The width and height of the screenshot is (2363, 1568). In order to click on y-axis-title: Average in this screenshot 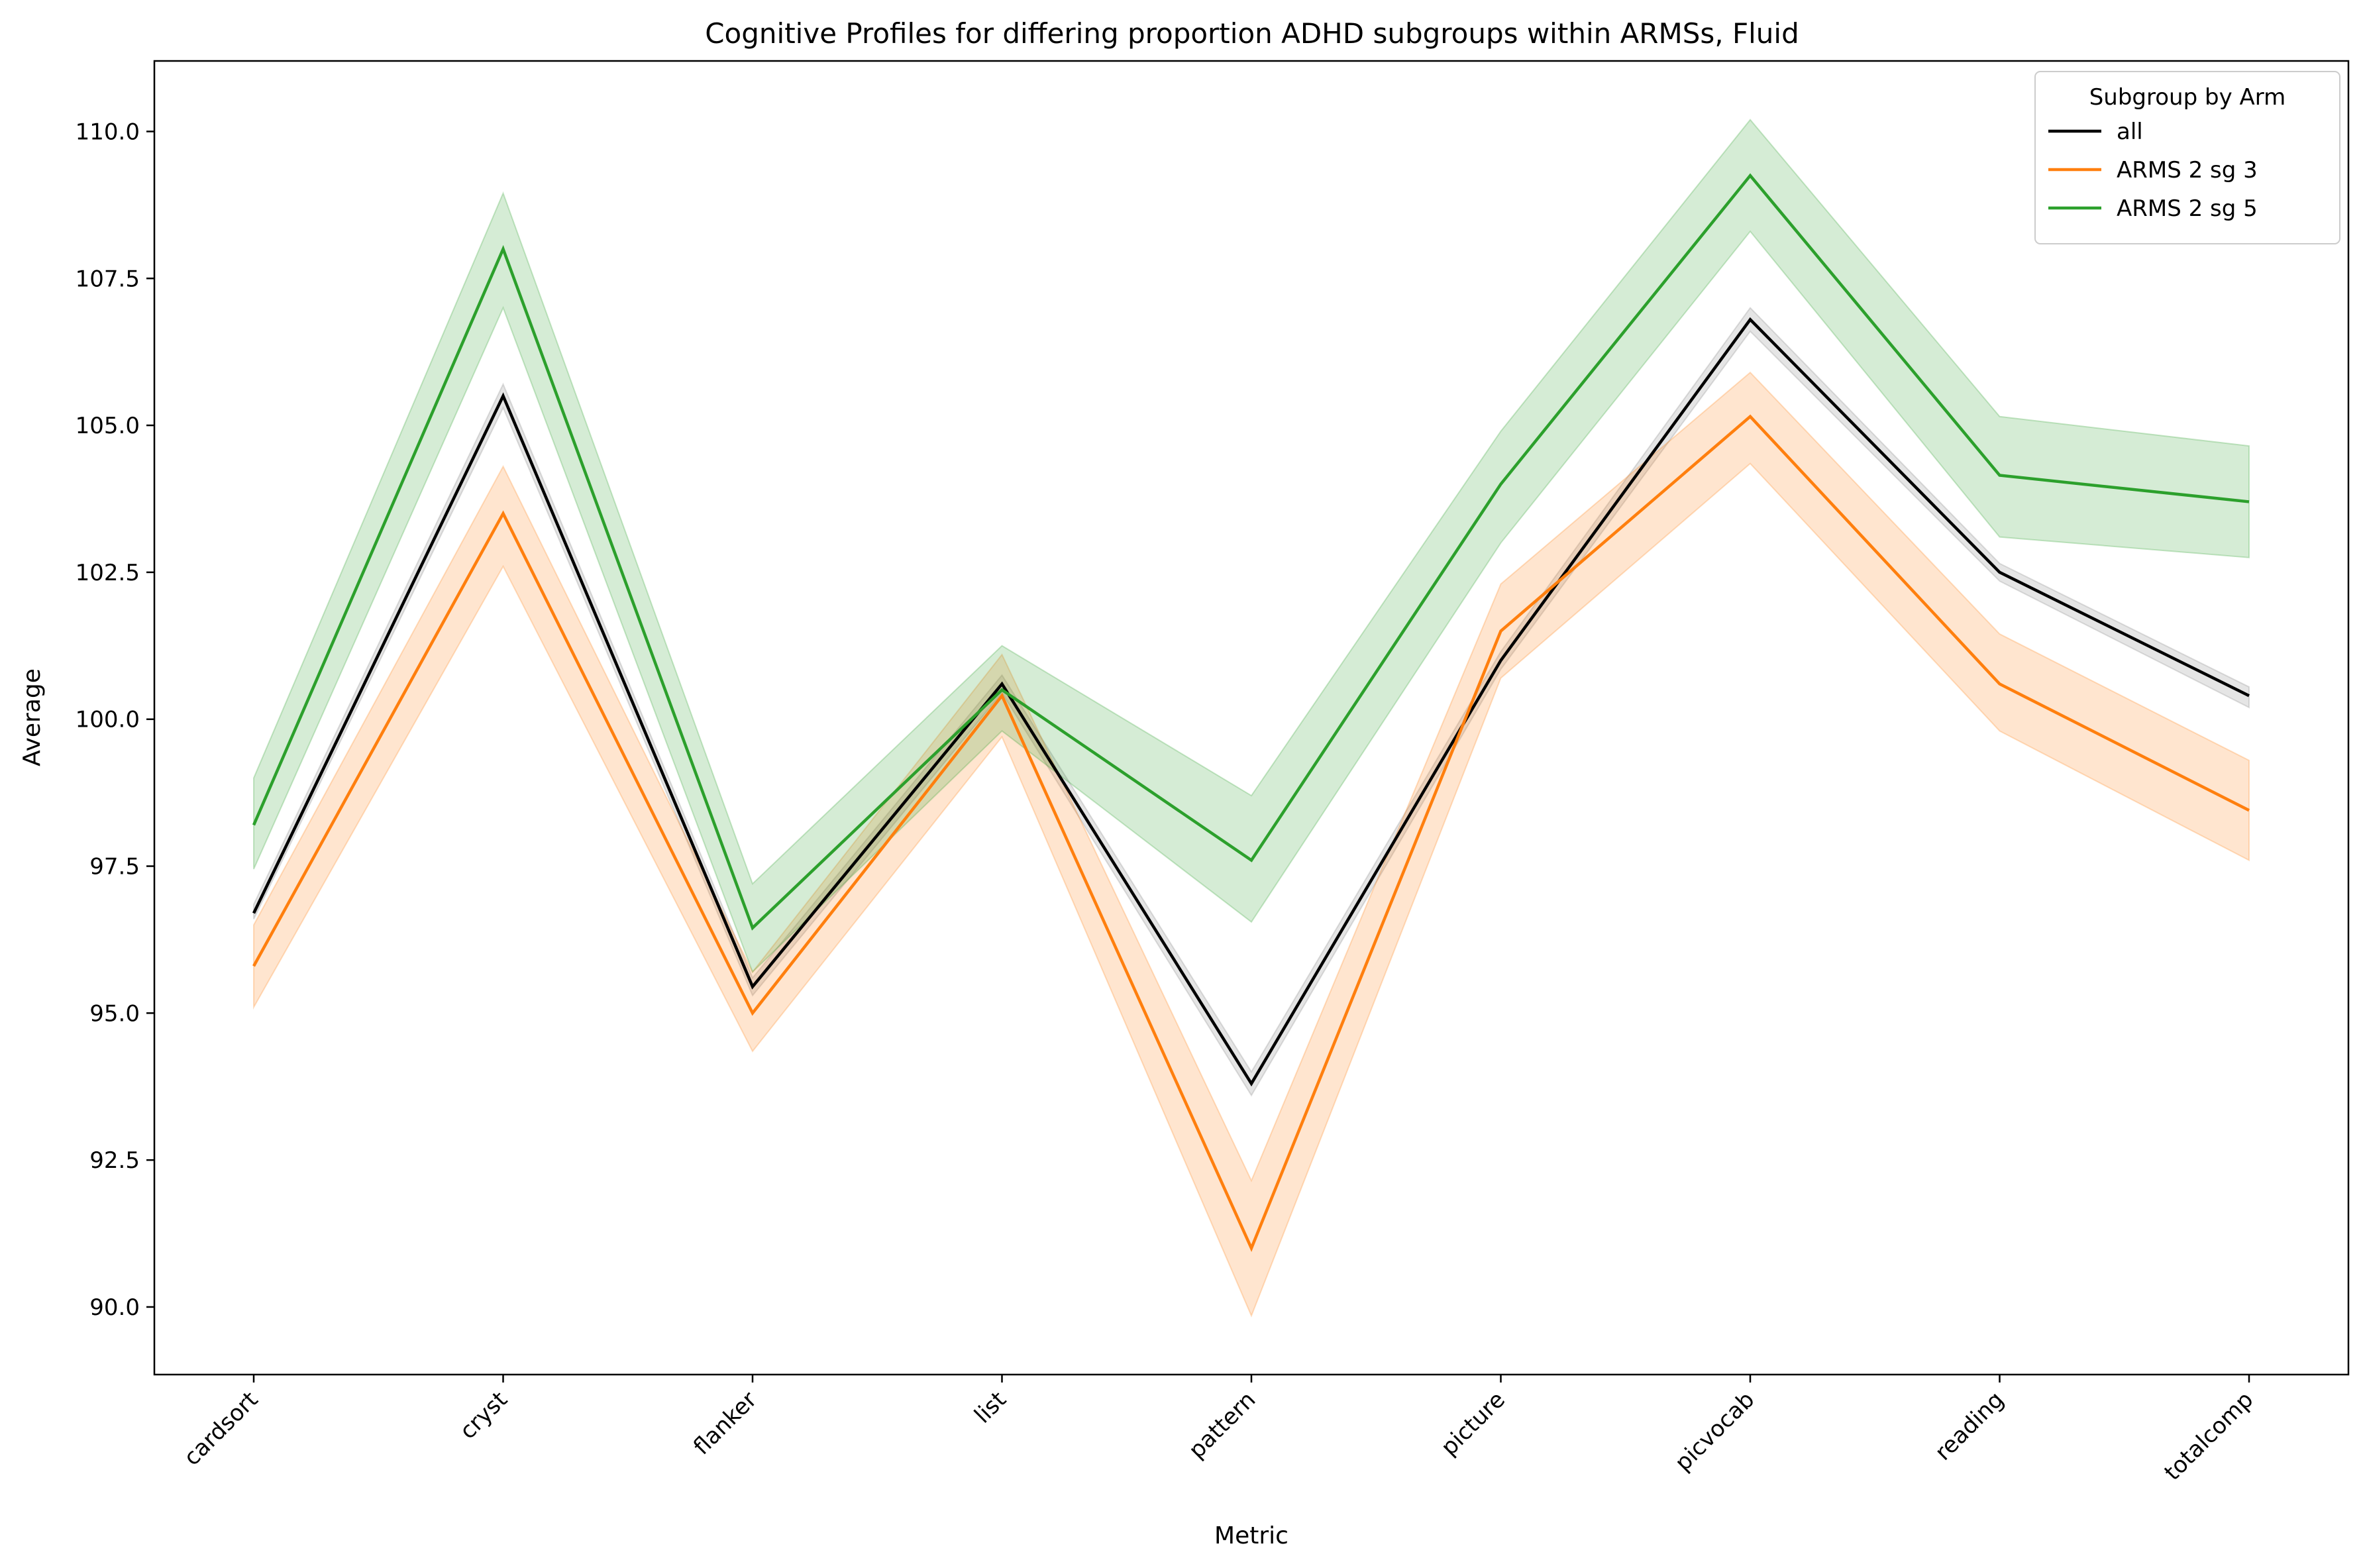, I will do `click(32, 717)`.